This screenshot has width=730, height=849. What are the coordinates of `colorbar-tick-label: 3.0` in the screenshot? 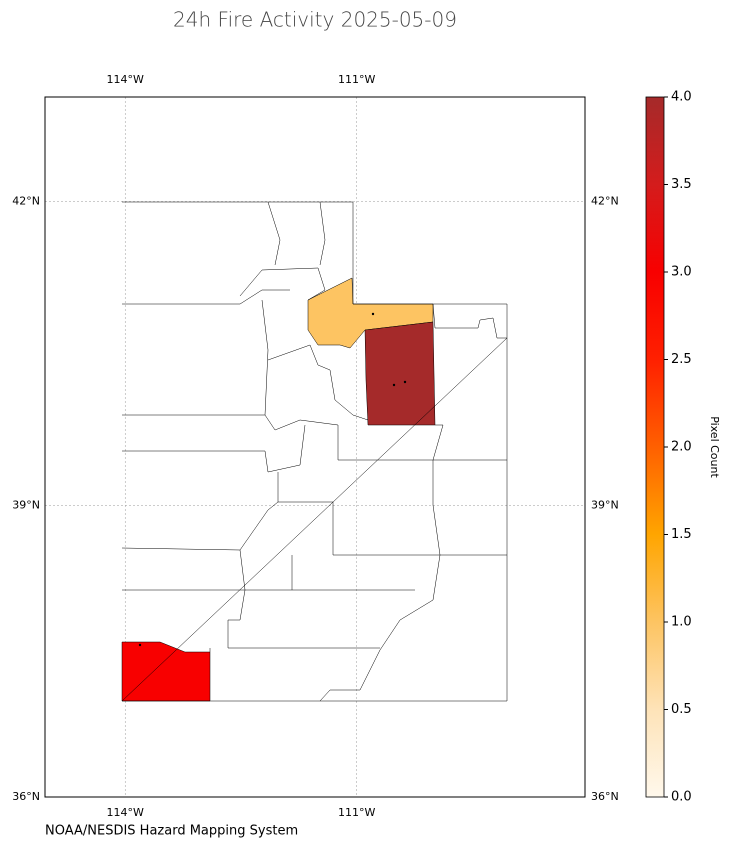 It's located at (681, 272).